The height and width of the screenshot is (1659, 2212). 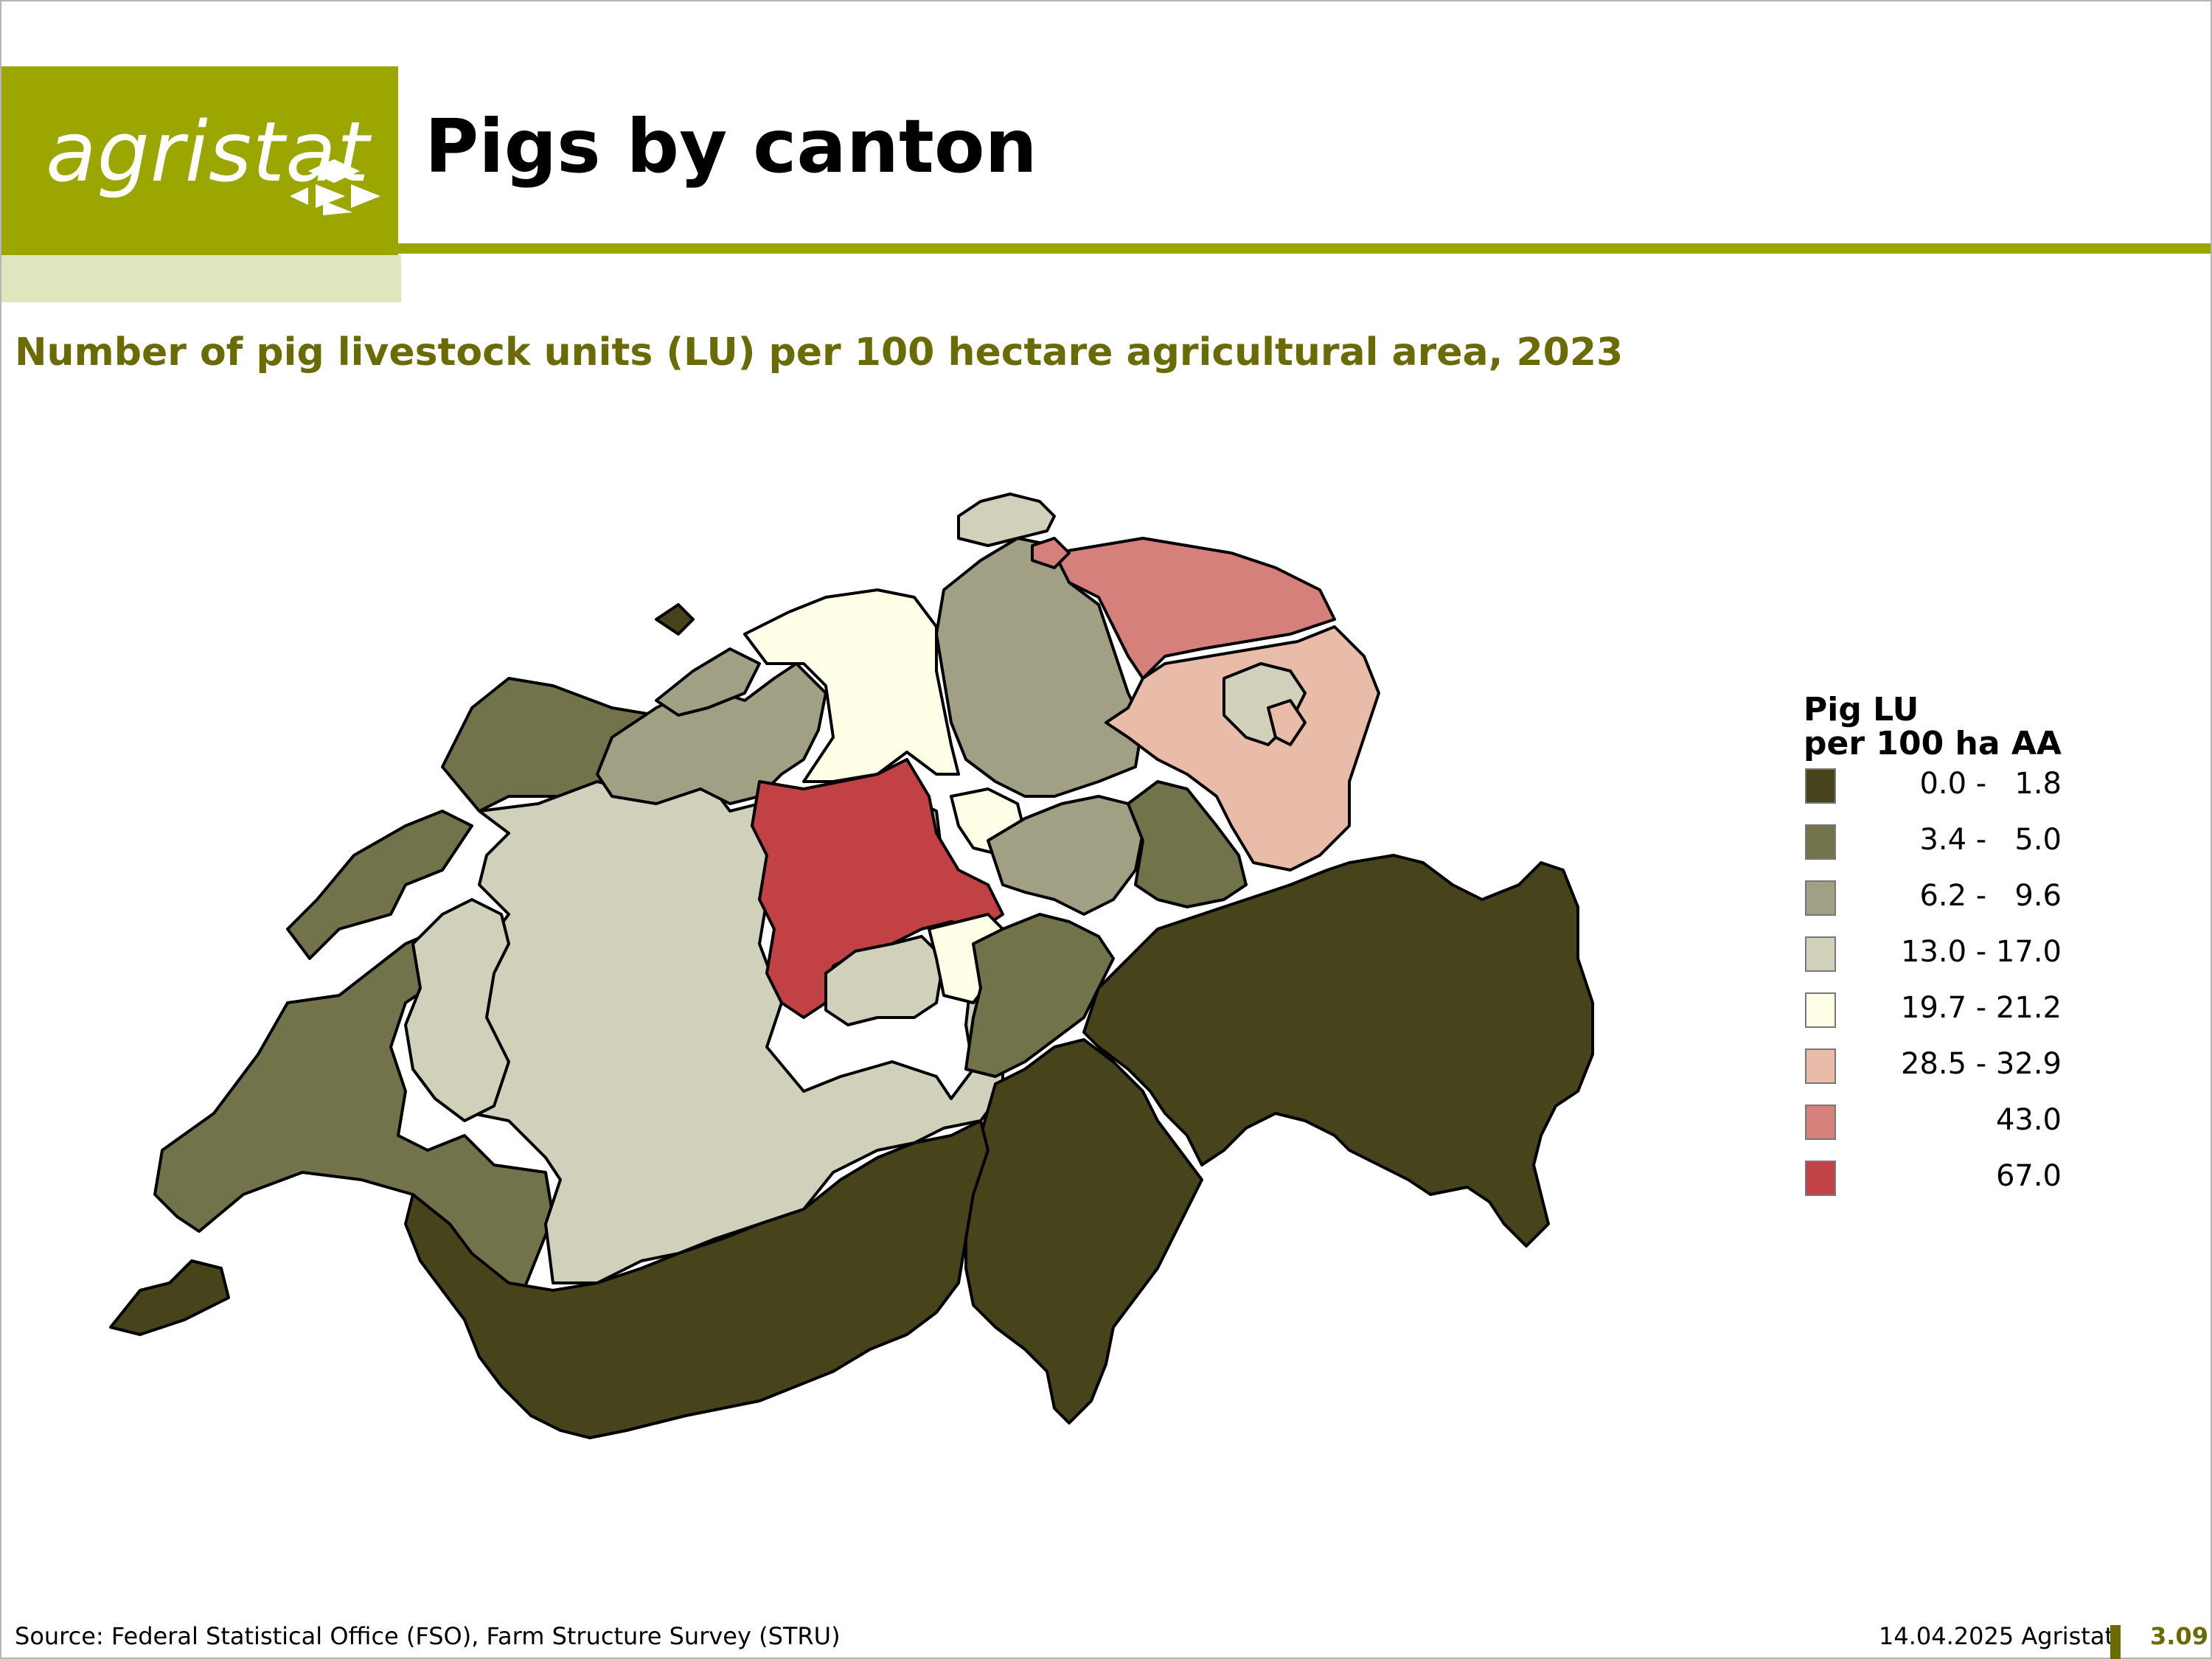 I want to click on canton-uri, so click(x=1039, y=995).